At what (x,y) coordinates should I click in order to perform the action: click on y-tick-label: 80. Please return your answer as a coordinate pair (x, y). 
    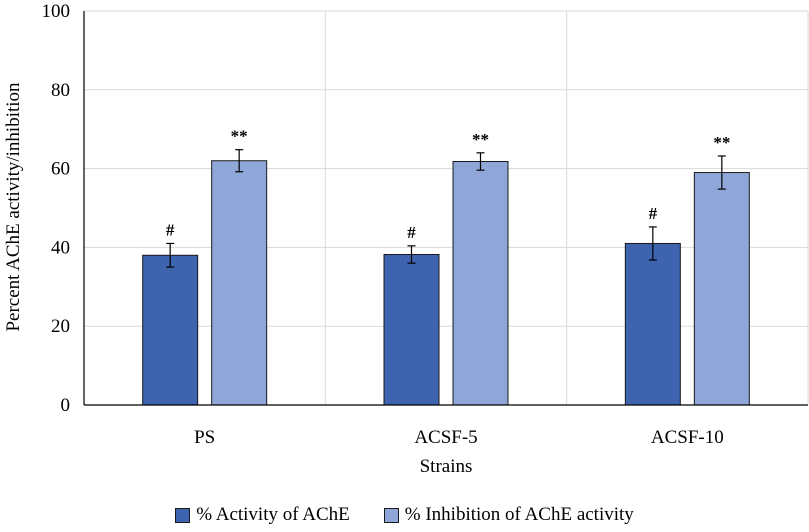
    Looking at the image, I should click on (60, 90).